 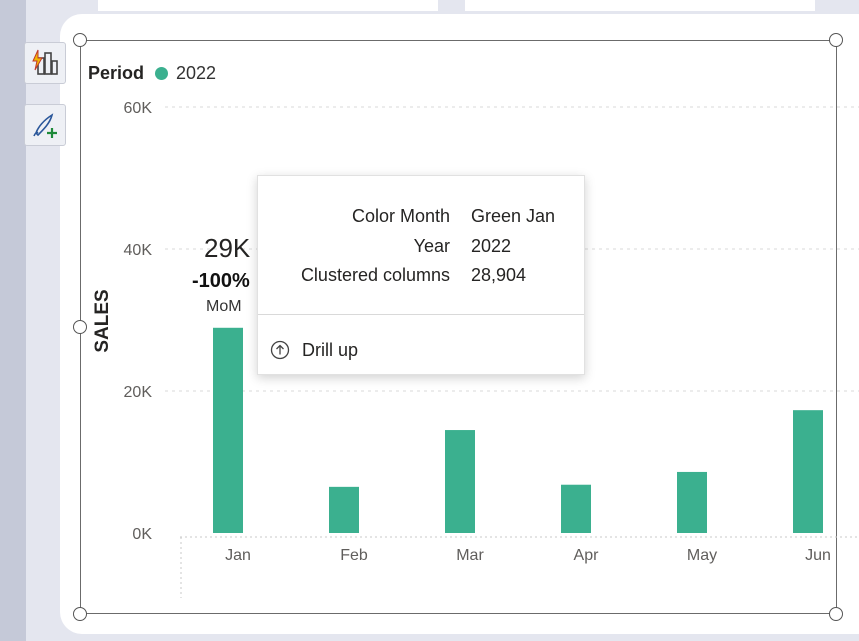 I want to click on tooltip-divider, so click(x=421, y=314).